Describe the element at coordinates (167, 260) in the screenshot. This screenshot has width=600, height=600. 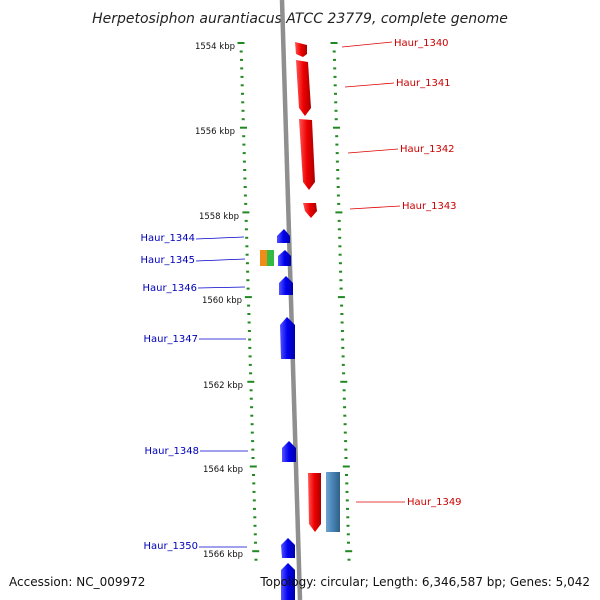
I see `gene-label-haur-1345: Haur_1345` at that location.